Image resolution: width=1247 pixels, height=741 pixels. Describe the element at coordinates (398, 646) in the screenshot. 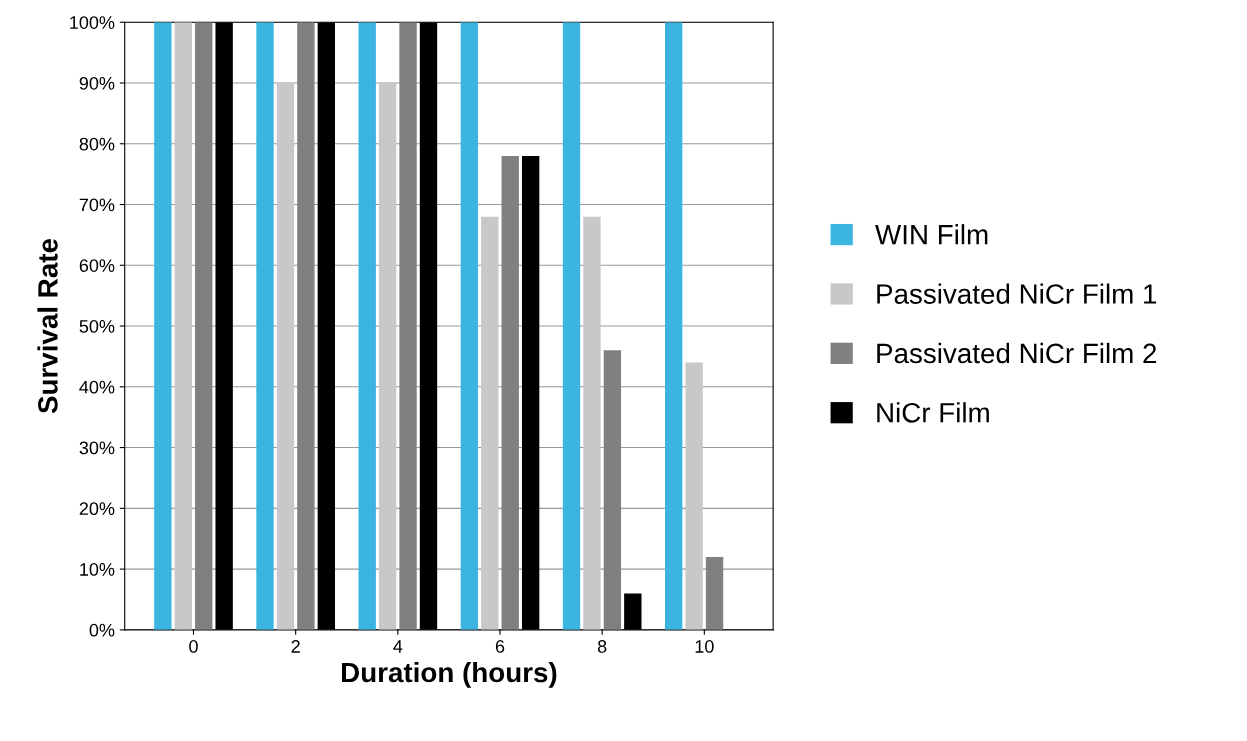

I see `x-tick-label: 4` at that location.